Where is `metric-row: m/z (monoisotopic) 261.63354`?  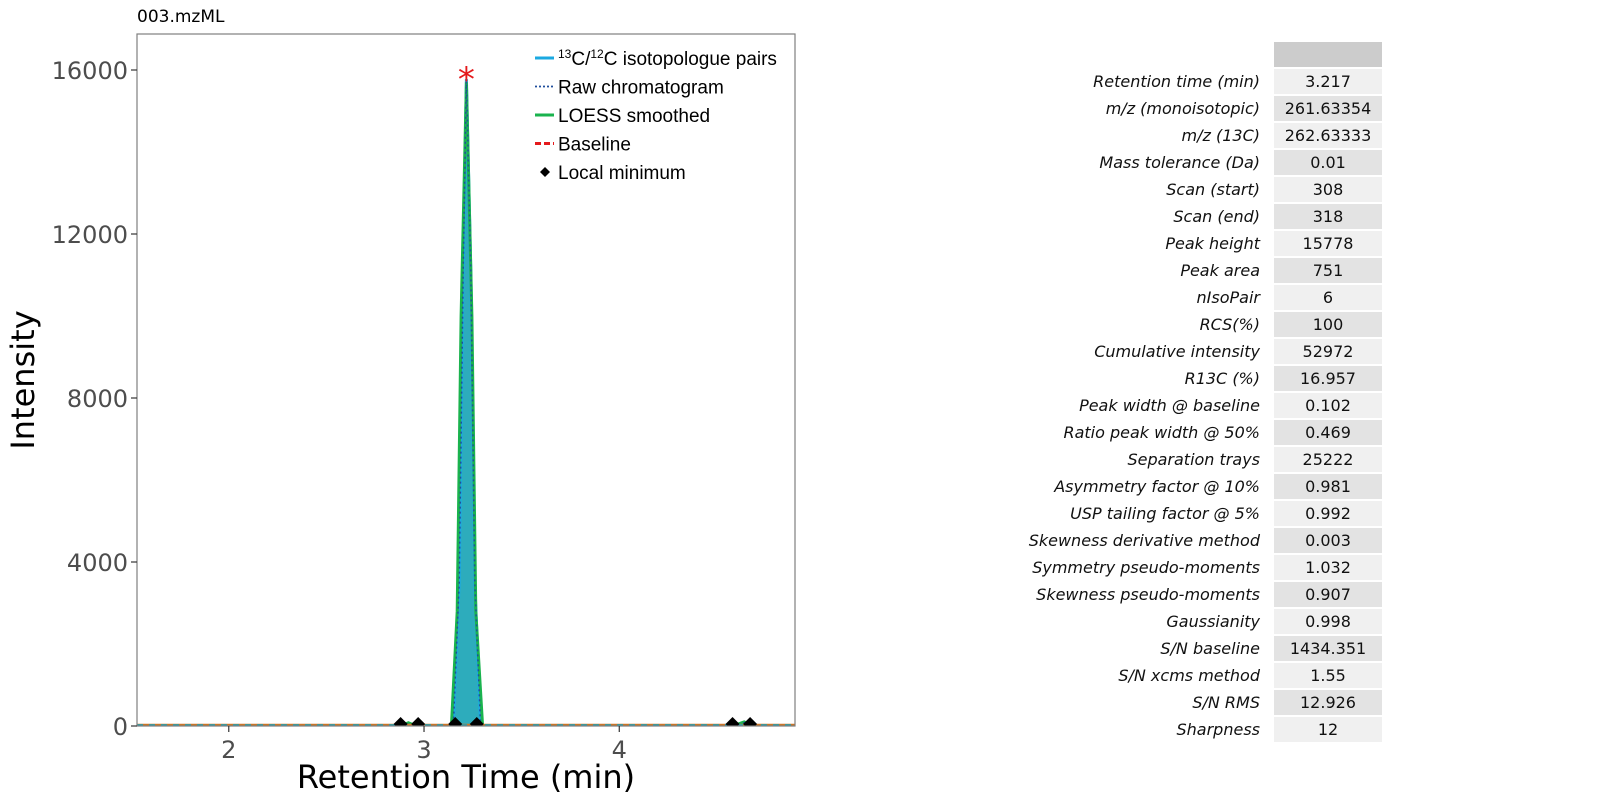 metric-row: m/z (monoisotopic) 261.63354 is located at coordinates (1181, 108).